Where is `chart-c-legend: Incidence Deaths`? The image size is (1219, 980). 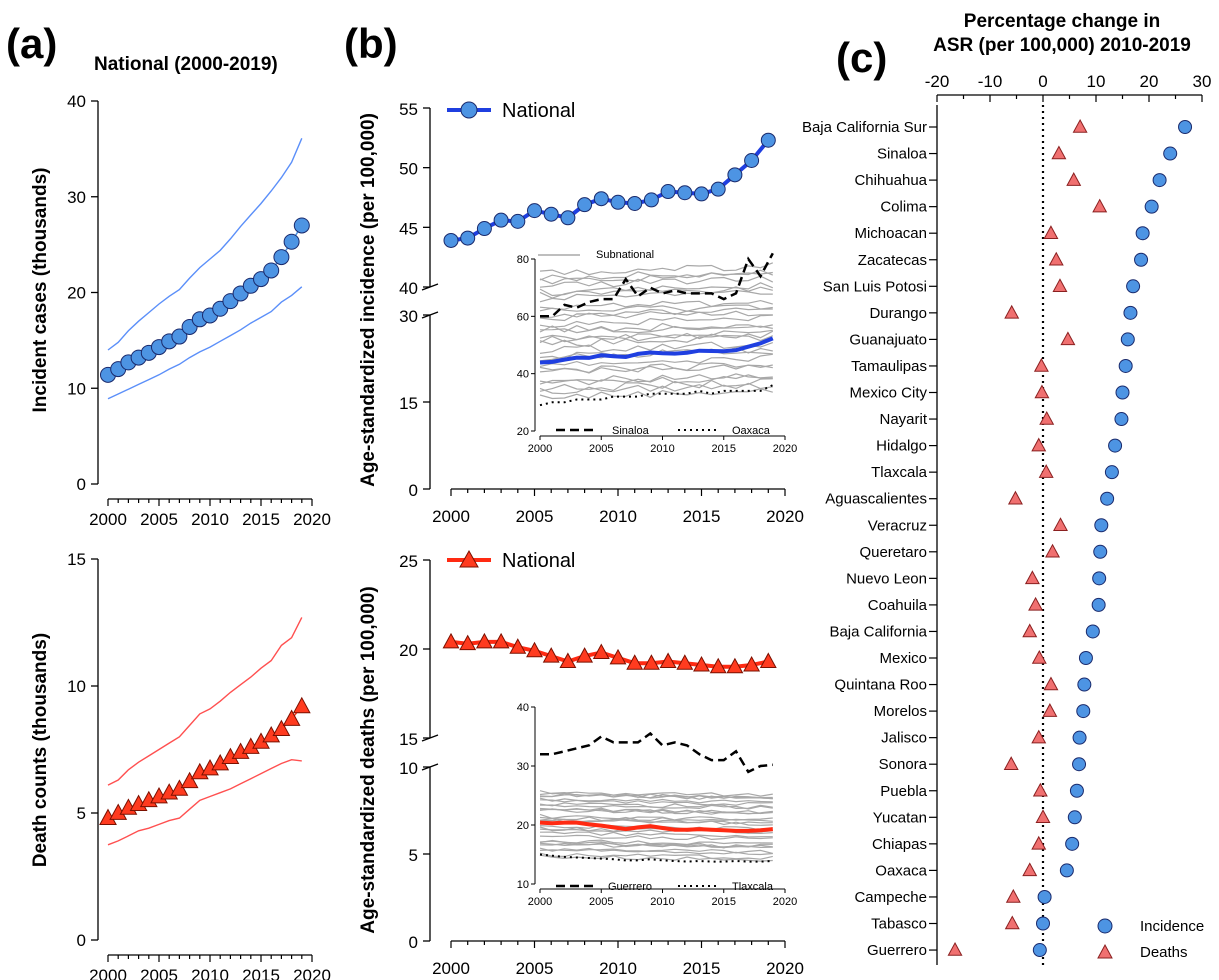
chart-c-legend: Incidence Deaths is located at coordinates (1150, 939).